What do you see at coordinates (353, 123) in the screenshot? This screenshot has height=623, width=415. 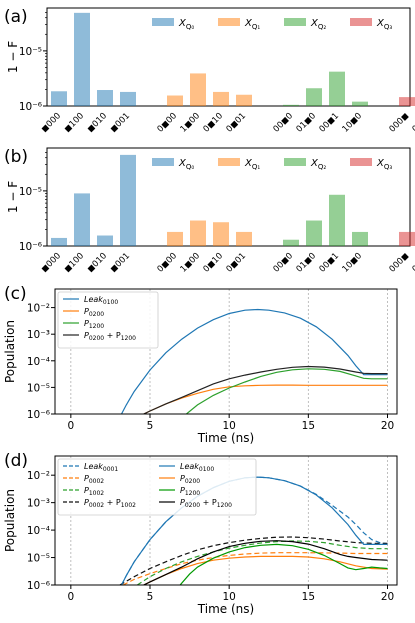 I see `x-tick-label: 10◼0` at bounding box center [353, 123].